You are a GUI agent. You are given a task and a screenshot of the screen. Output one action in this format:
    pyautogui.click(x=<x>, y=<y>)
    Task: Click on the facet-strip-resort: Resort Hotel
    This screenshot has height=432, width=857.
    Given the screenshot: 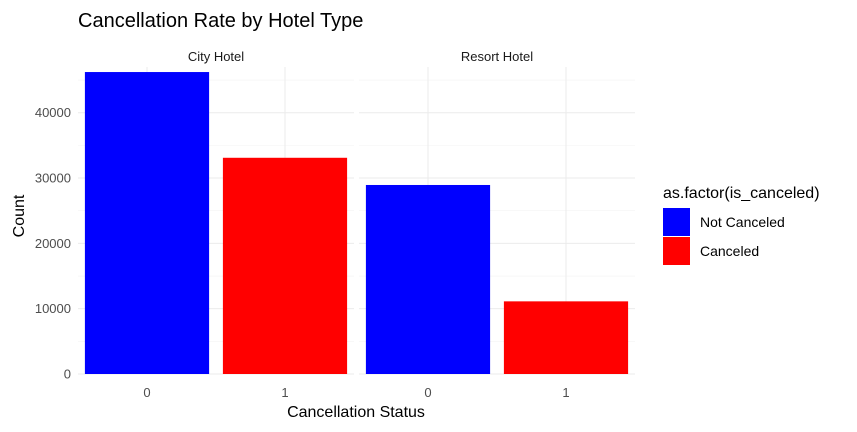 What is the action you would take?
    pyautogui.click(x=497, y=56)
    